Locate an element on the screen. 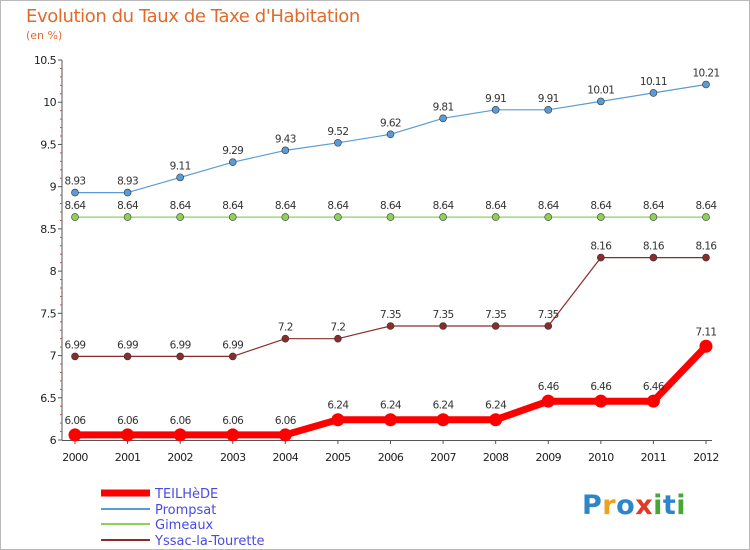  data-label: 9.81 is located at coordinates (443, 107).